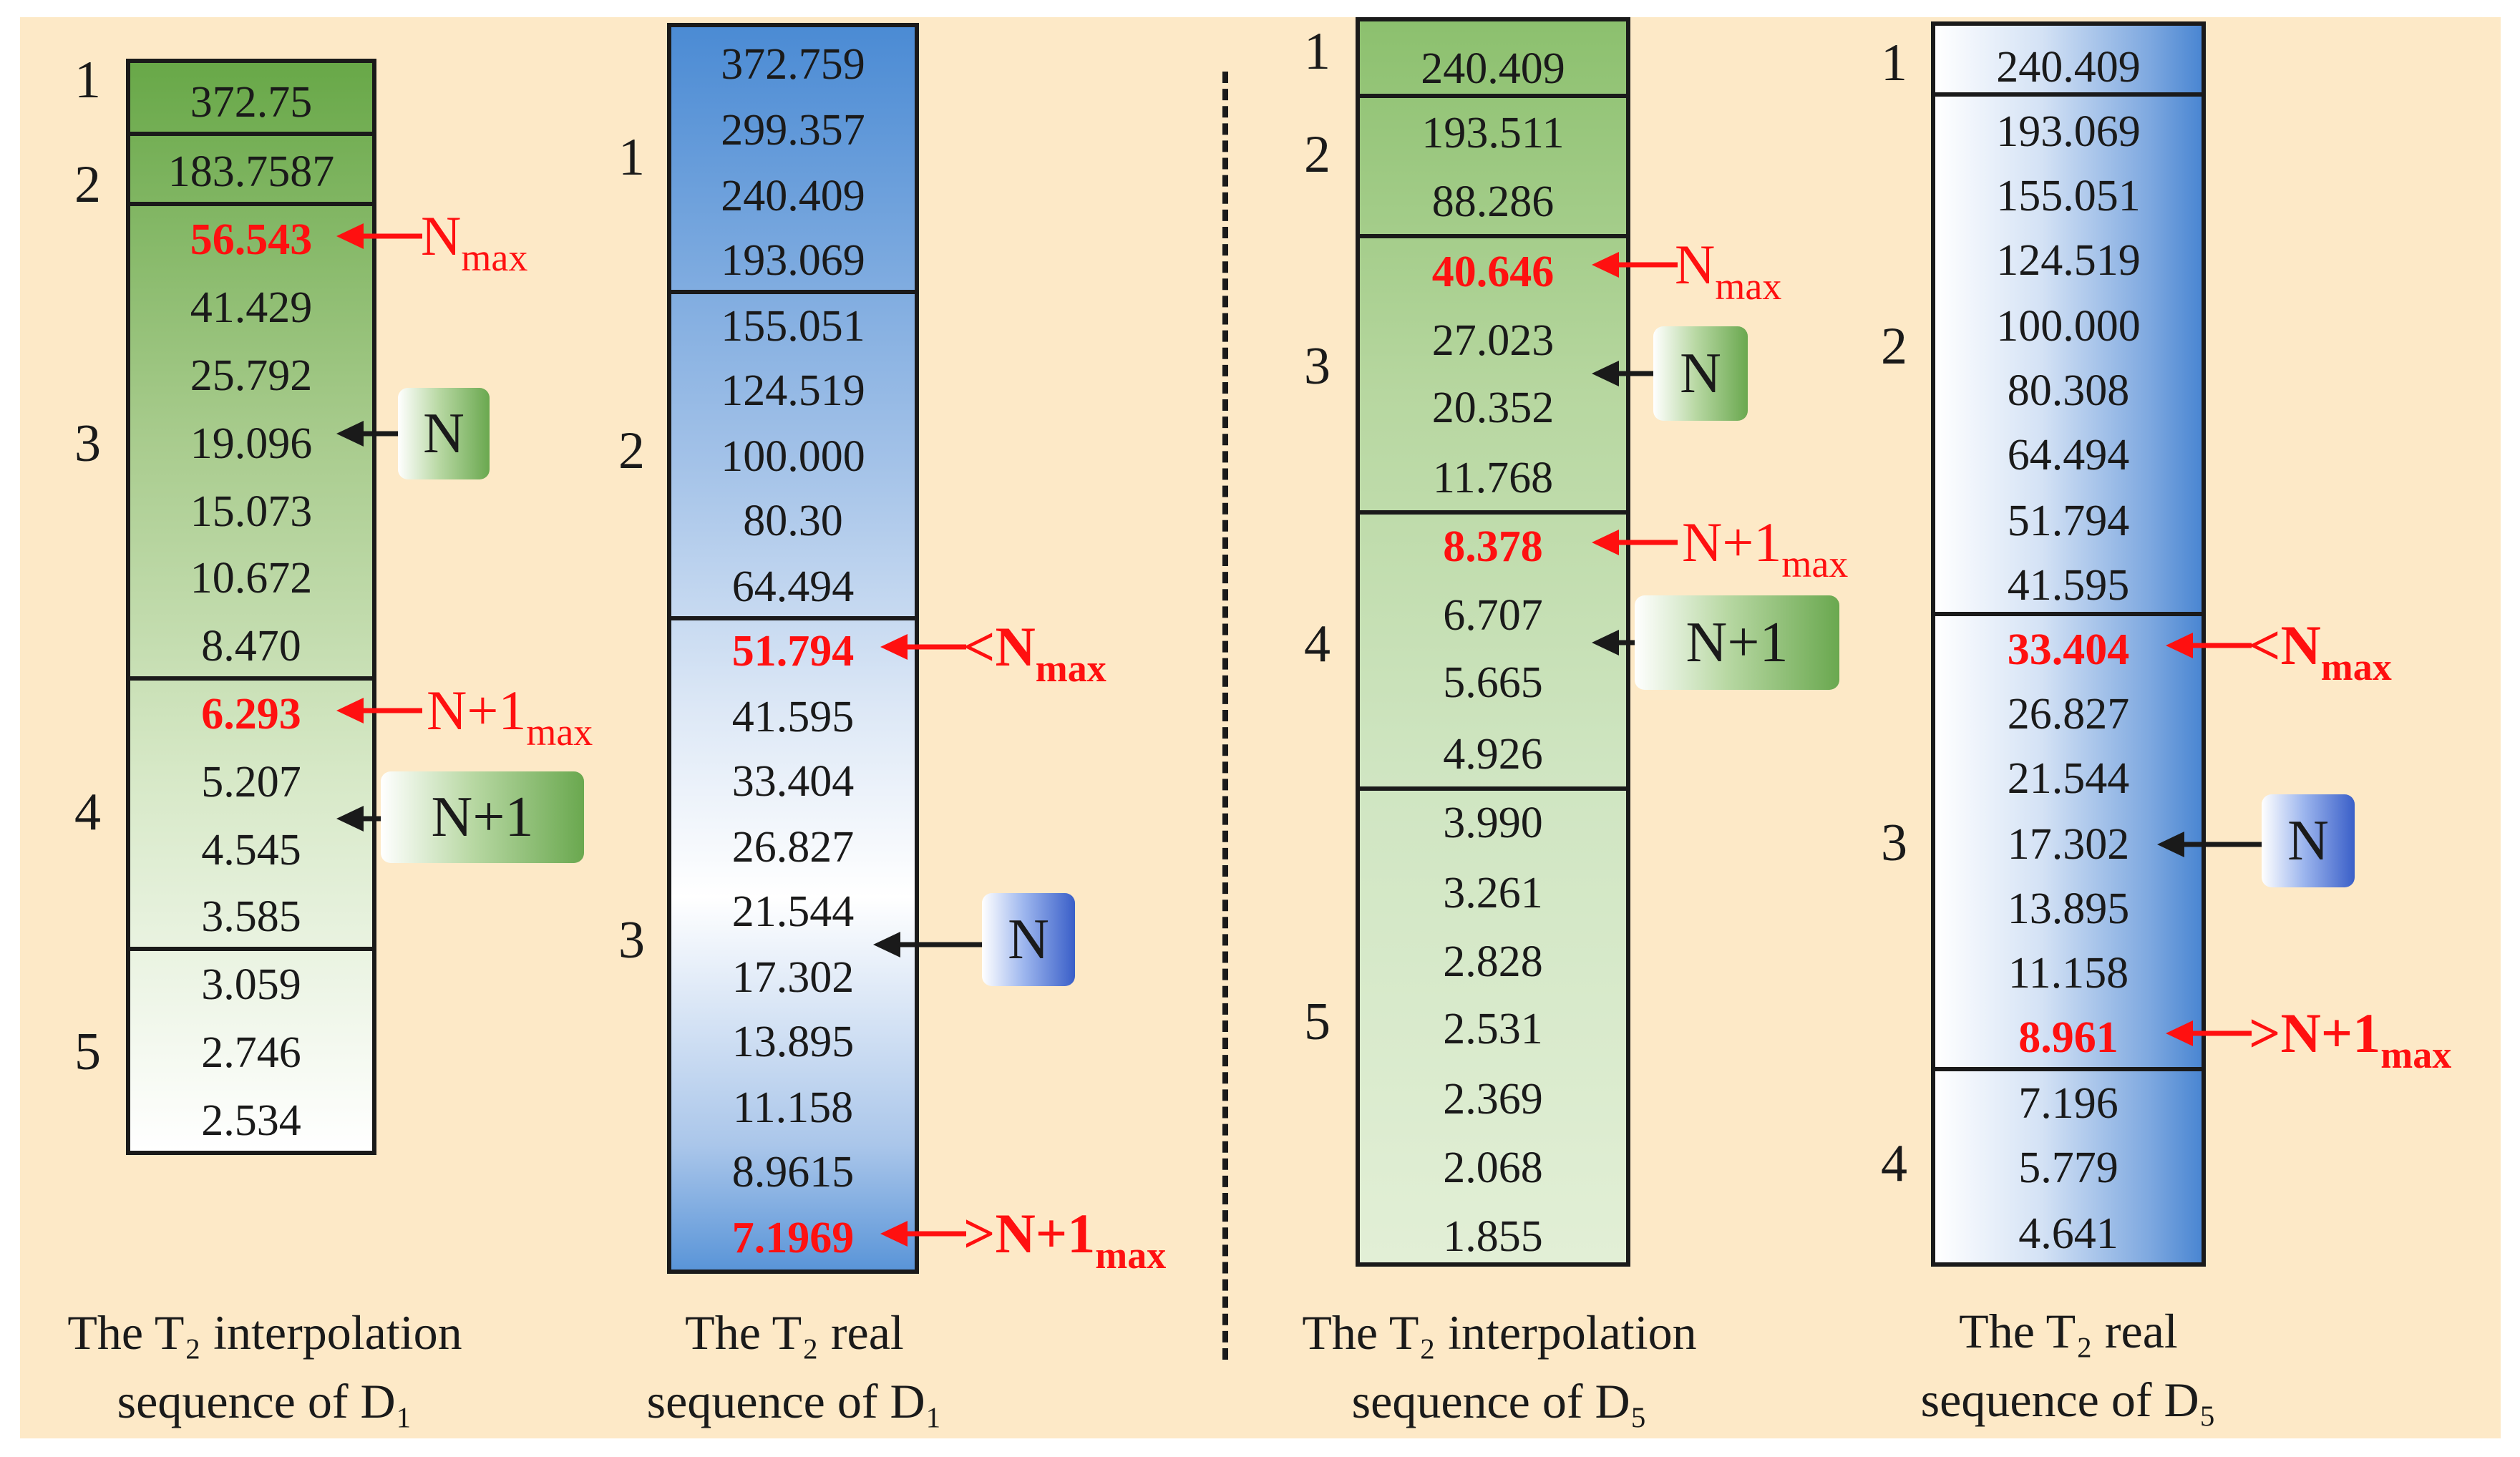 The height and width of the screenshot is (1457, 2520). I want to click on value-cell: 372.759, so click(793, 64).